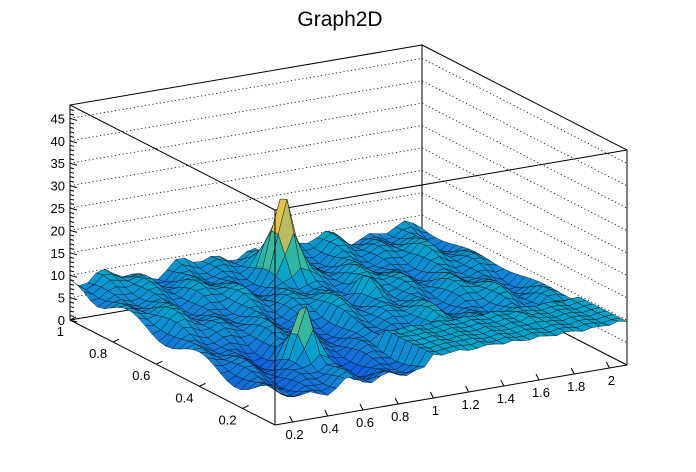 This screenshot has width=696, height=472. Describe the element at coordinates (330, 428) in the screenshot. I see `x-tick-label: 0.4` at that location.